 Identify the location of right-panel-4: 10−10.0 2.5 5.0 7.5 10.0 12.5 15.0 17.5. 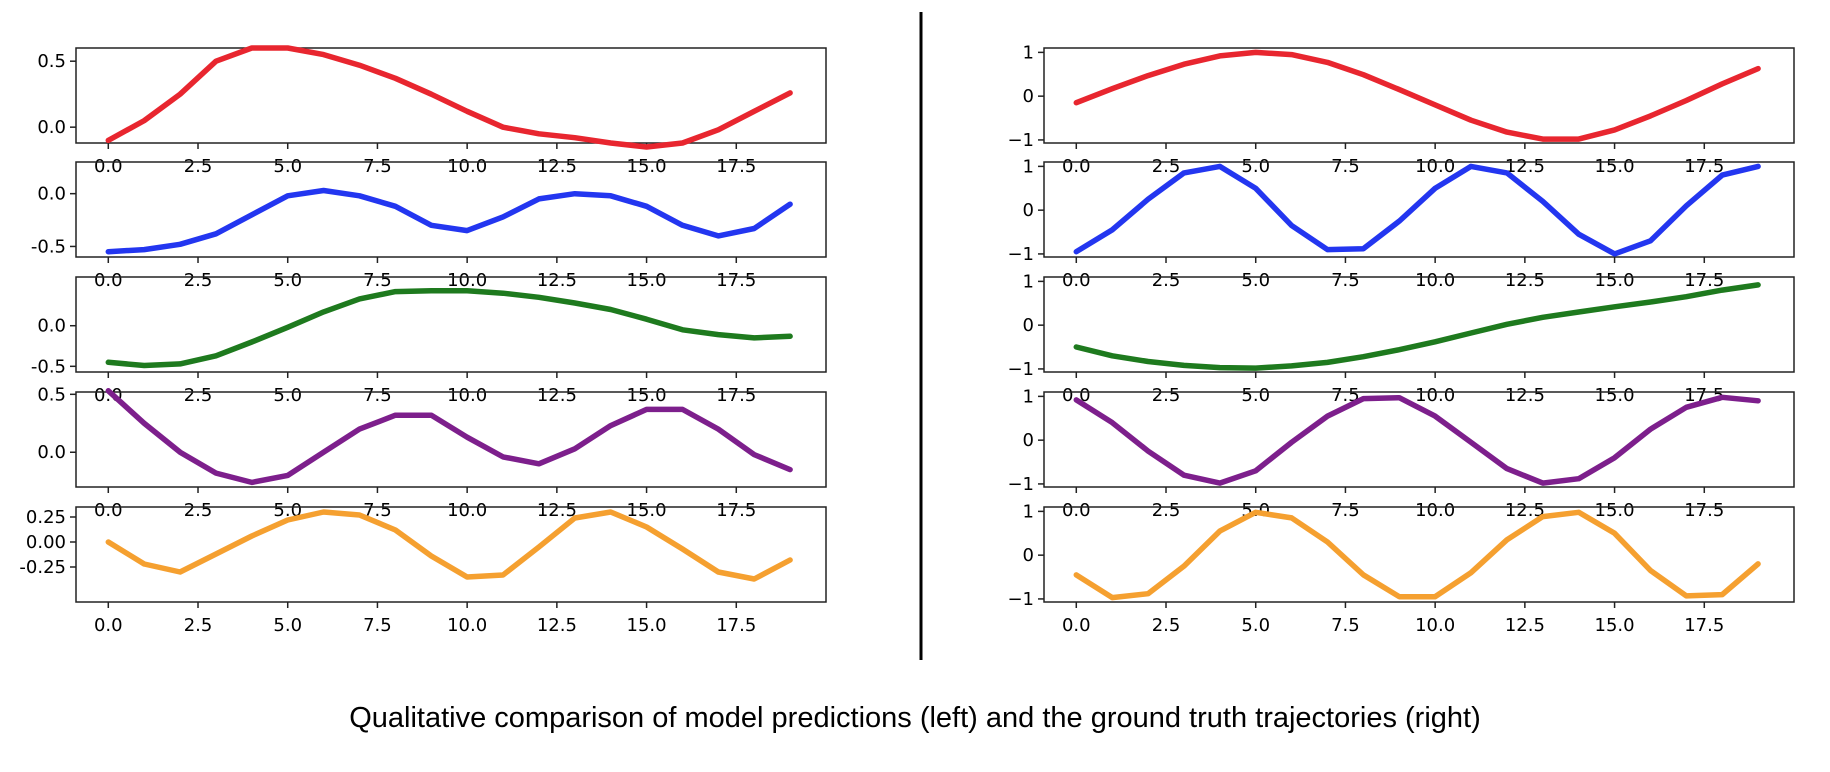
(1401, 453).